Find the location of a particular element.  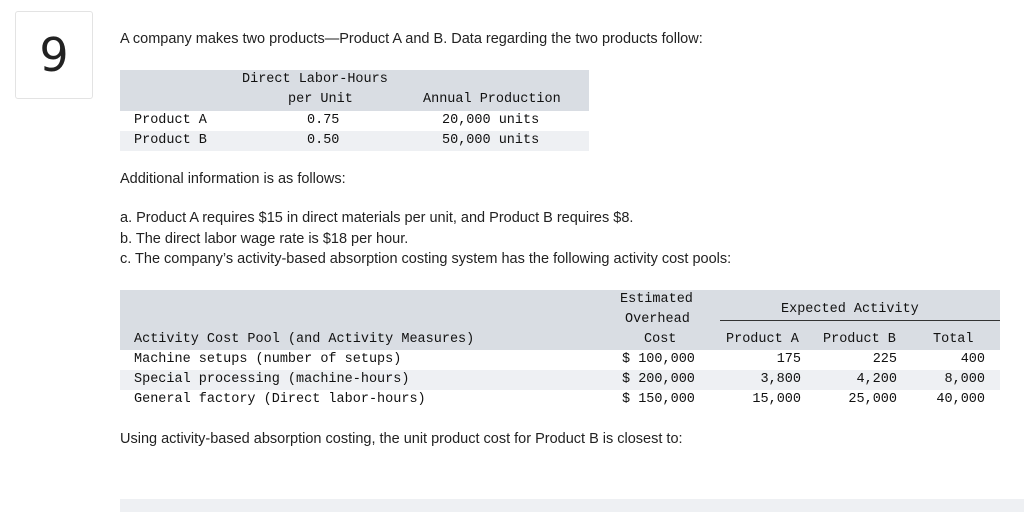

row-product-b-label: Product B is located at coordinates (170, 140).